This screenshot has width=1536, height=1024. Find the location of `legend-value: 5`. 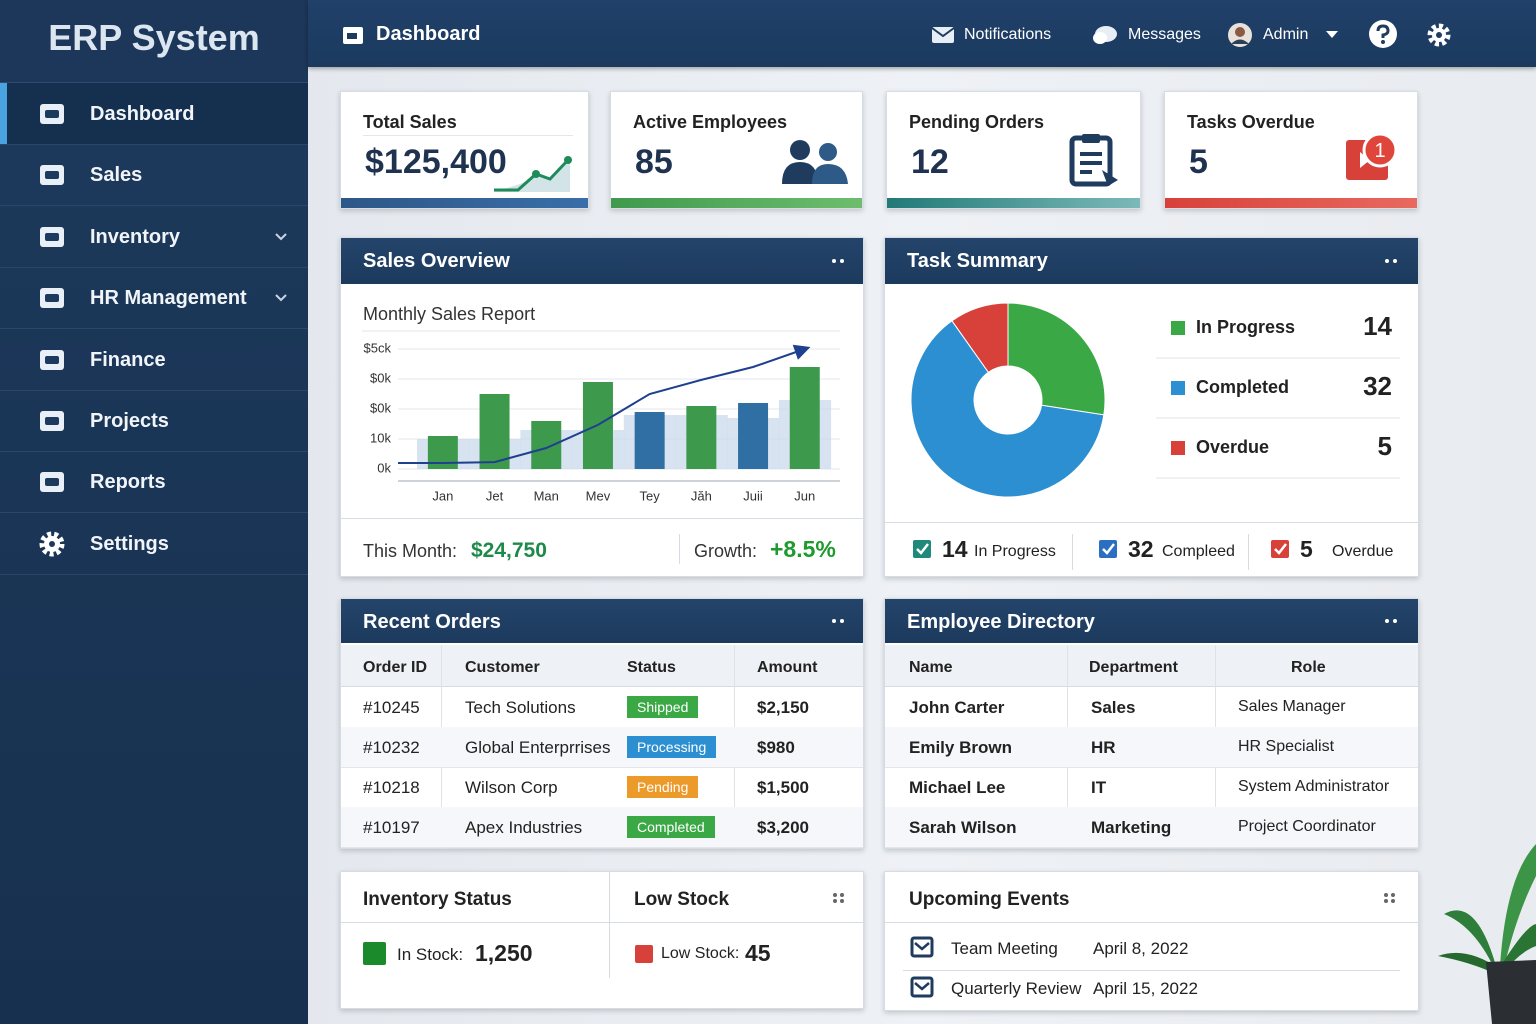

legend-value: 5 is located at coordinates (1385, 446).